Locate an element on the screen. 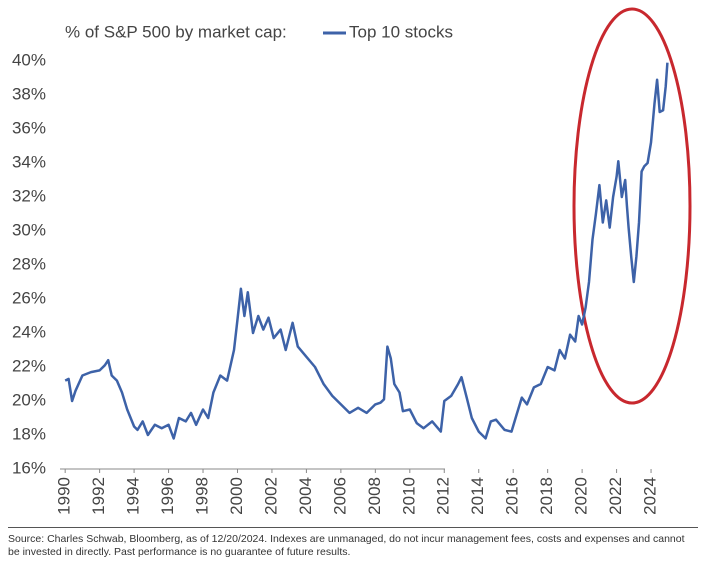  divider is located at coordinates (353, 527).